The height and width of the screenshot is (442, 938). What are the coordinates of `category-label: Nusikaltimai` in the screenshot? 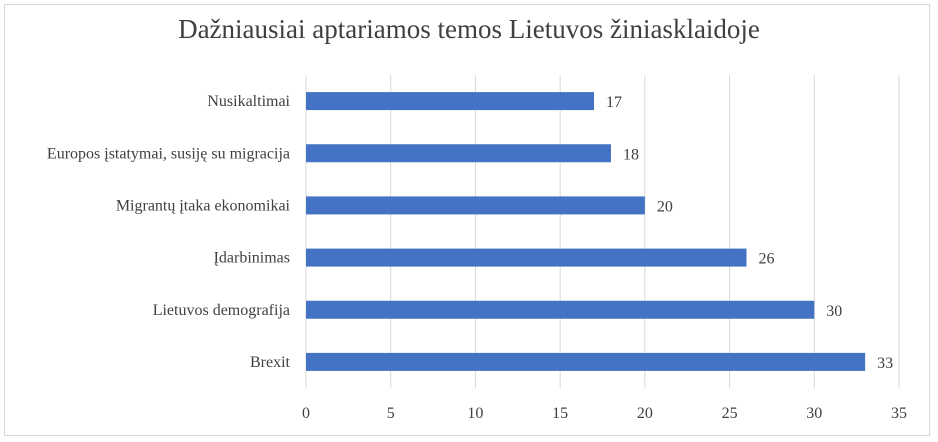 It's located at (248, 101).